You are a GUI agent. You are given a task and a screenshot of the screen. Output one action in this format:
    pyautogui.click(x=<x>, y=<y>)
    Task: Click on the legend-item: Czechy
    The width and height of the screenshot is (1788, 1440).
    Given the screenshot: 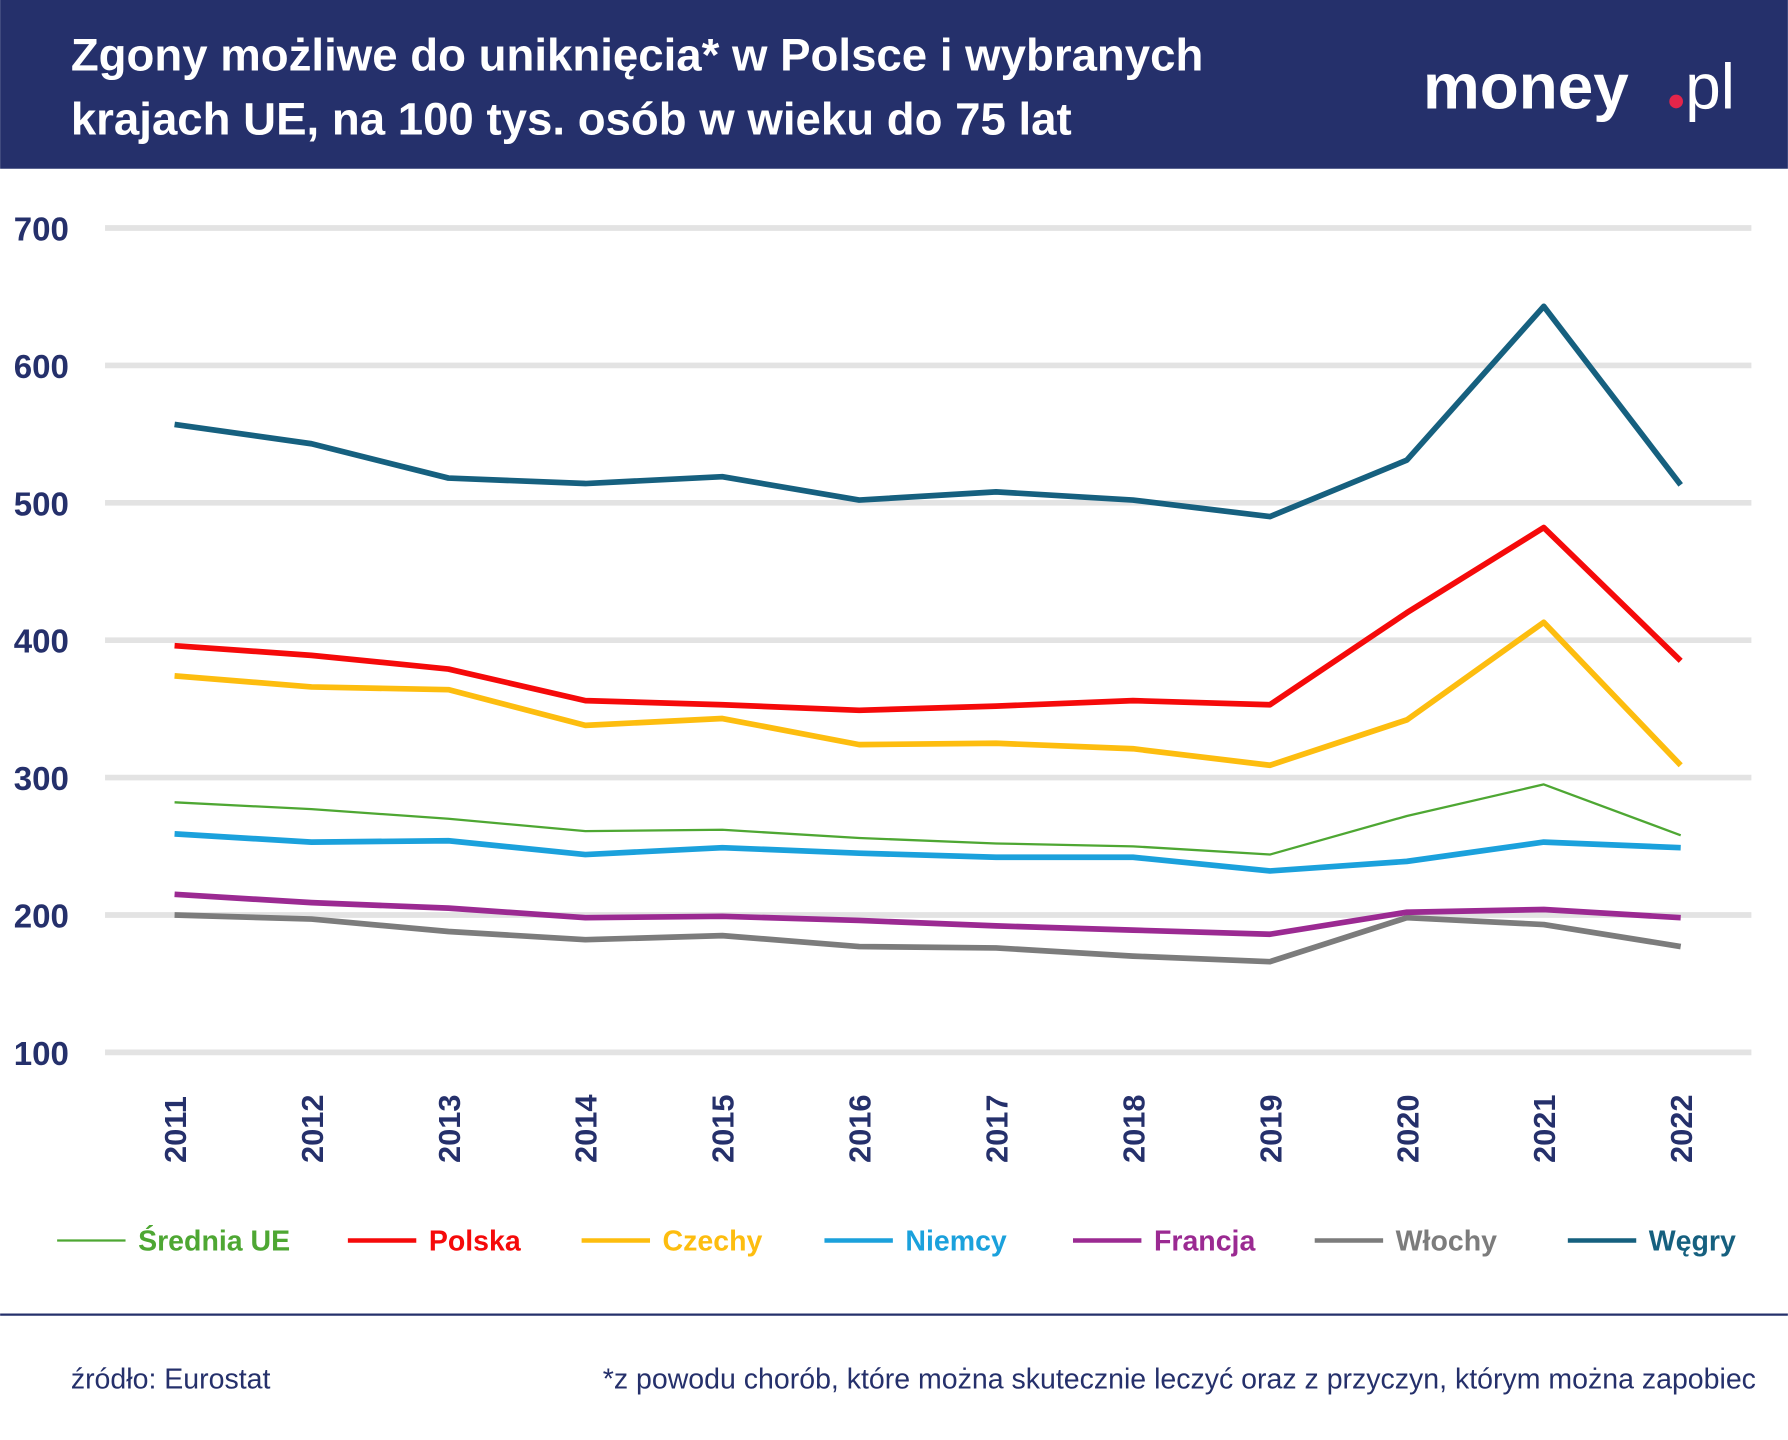 What is the action you would take?
    pyautogui.click(x=672, y=1242)
    